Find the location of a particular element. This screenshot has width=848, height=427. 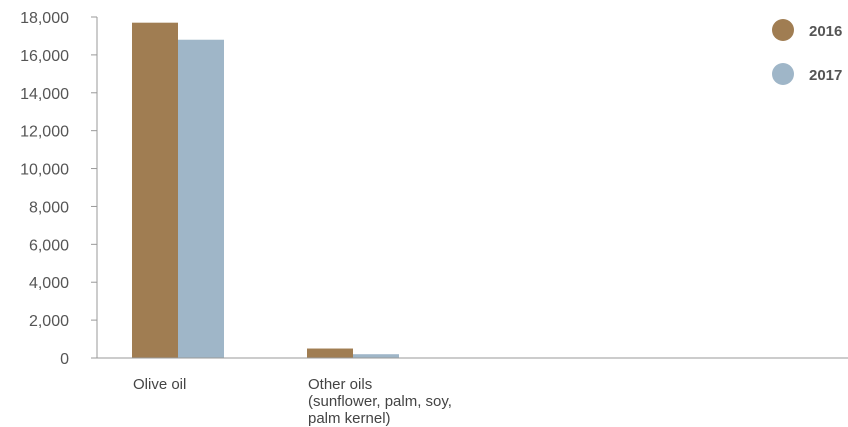

legend: 2016 2017 is located at coordinates (807, 52).